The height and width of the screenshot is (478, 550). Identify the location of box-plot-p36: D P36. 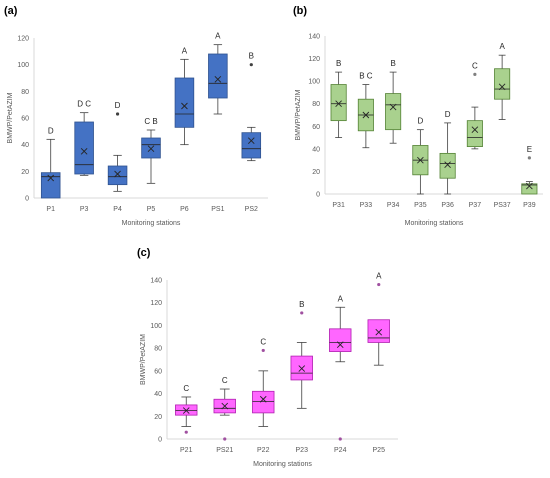
(447, 159).